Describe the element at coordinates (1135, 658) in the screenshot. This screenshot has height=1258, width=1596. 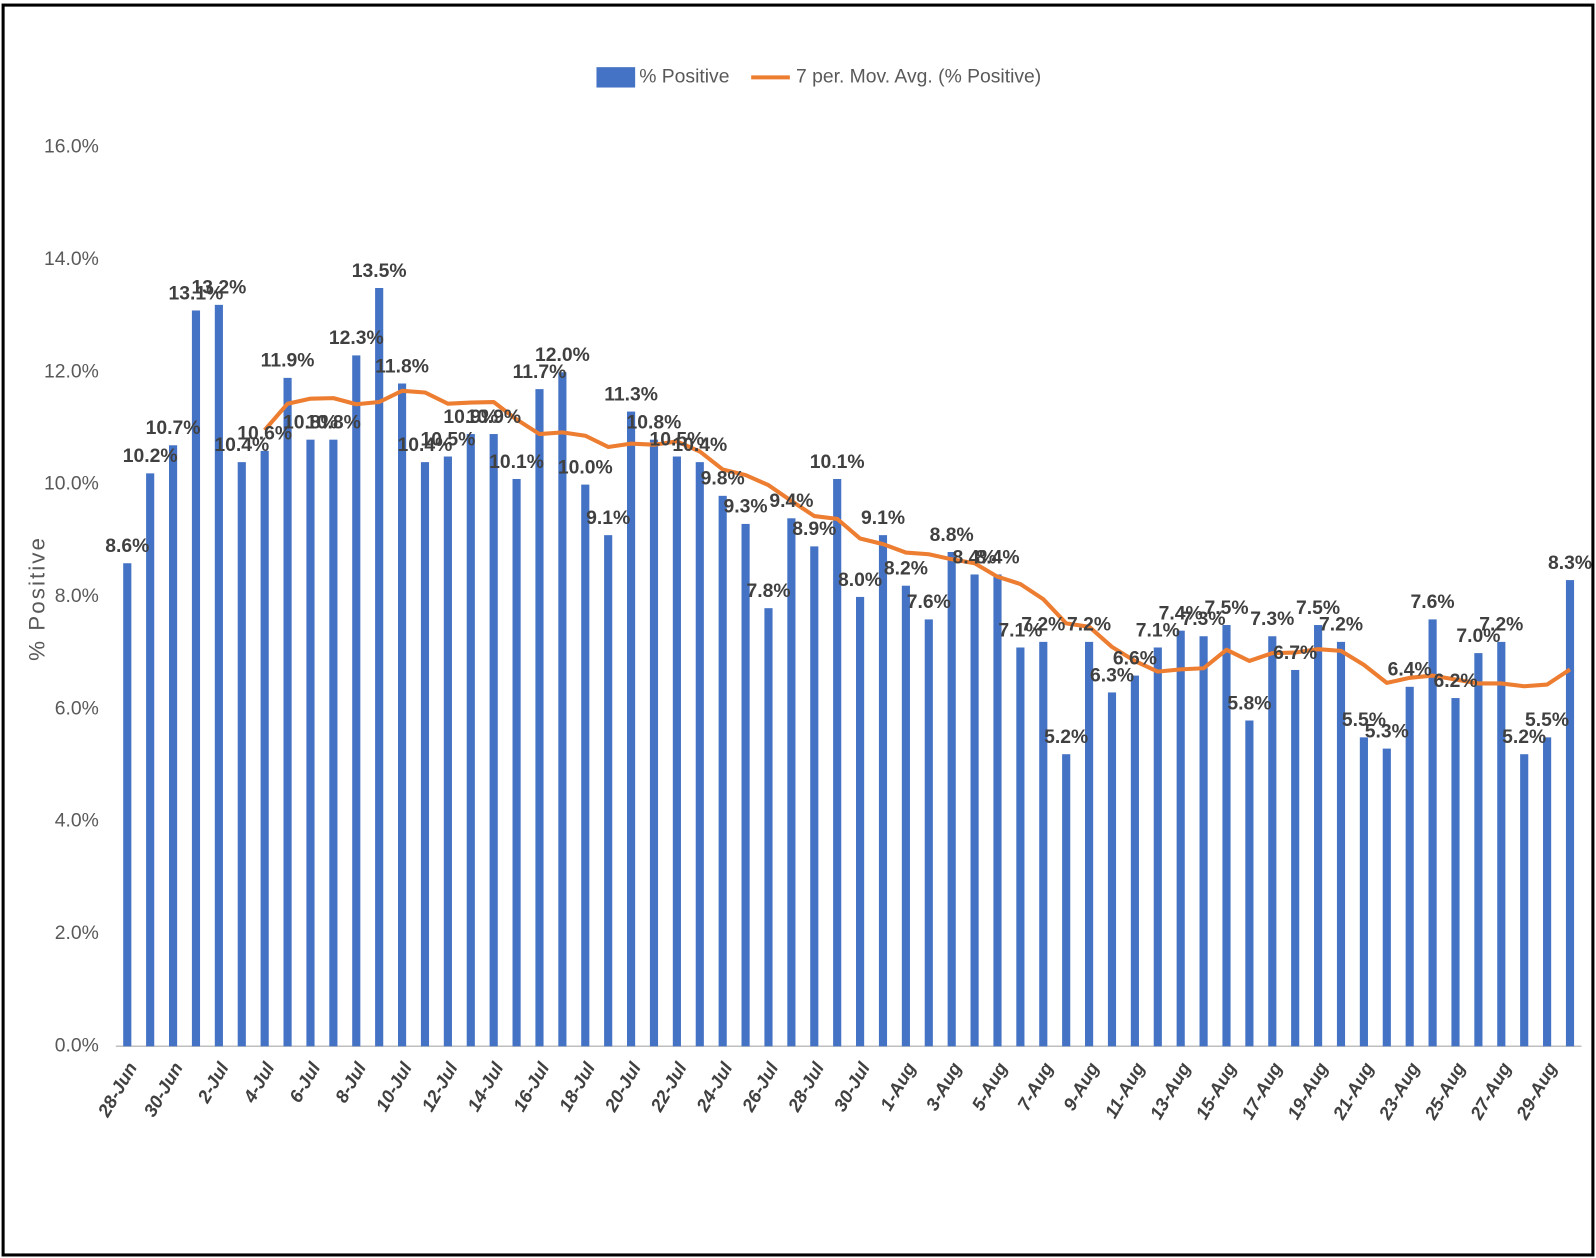
I see `data-label: 6.6%` at that location.